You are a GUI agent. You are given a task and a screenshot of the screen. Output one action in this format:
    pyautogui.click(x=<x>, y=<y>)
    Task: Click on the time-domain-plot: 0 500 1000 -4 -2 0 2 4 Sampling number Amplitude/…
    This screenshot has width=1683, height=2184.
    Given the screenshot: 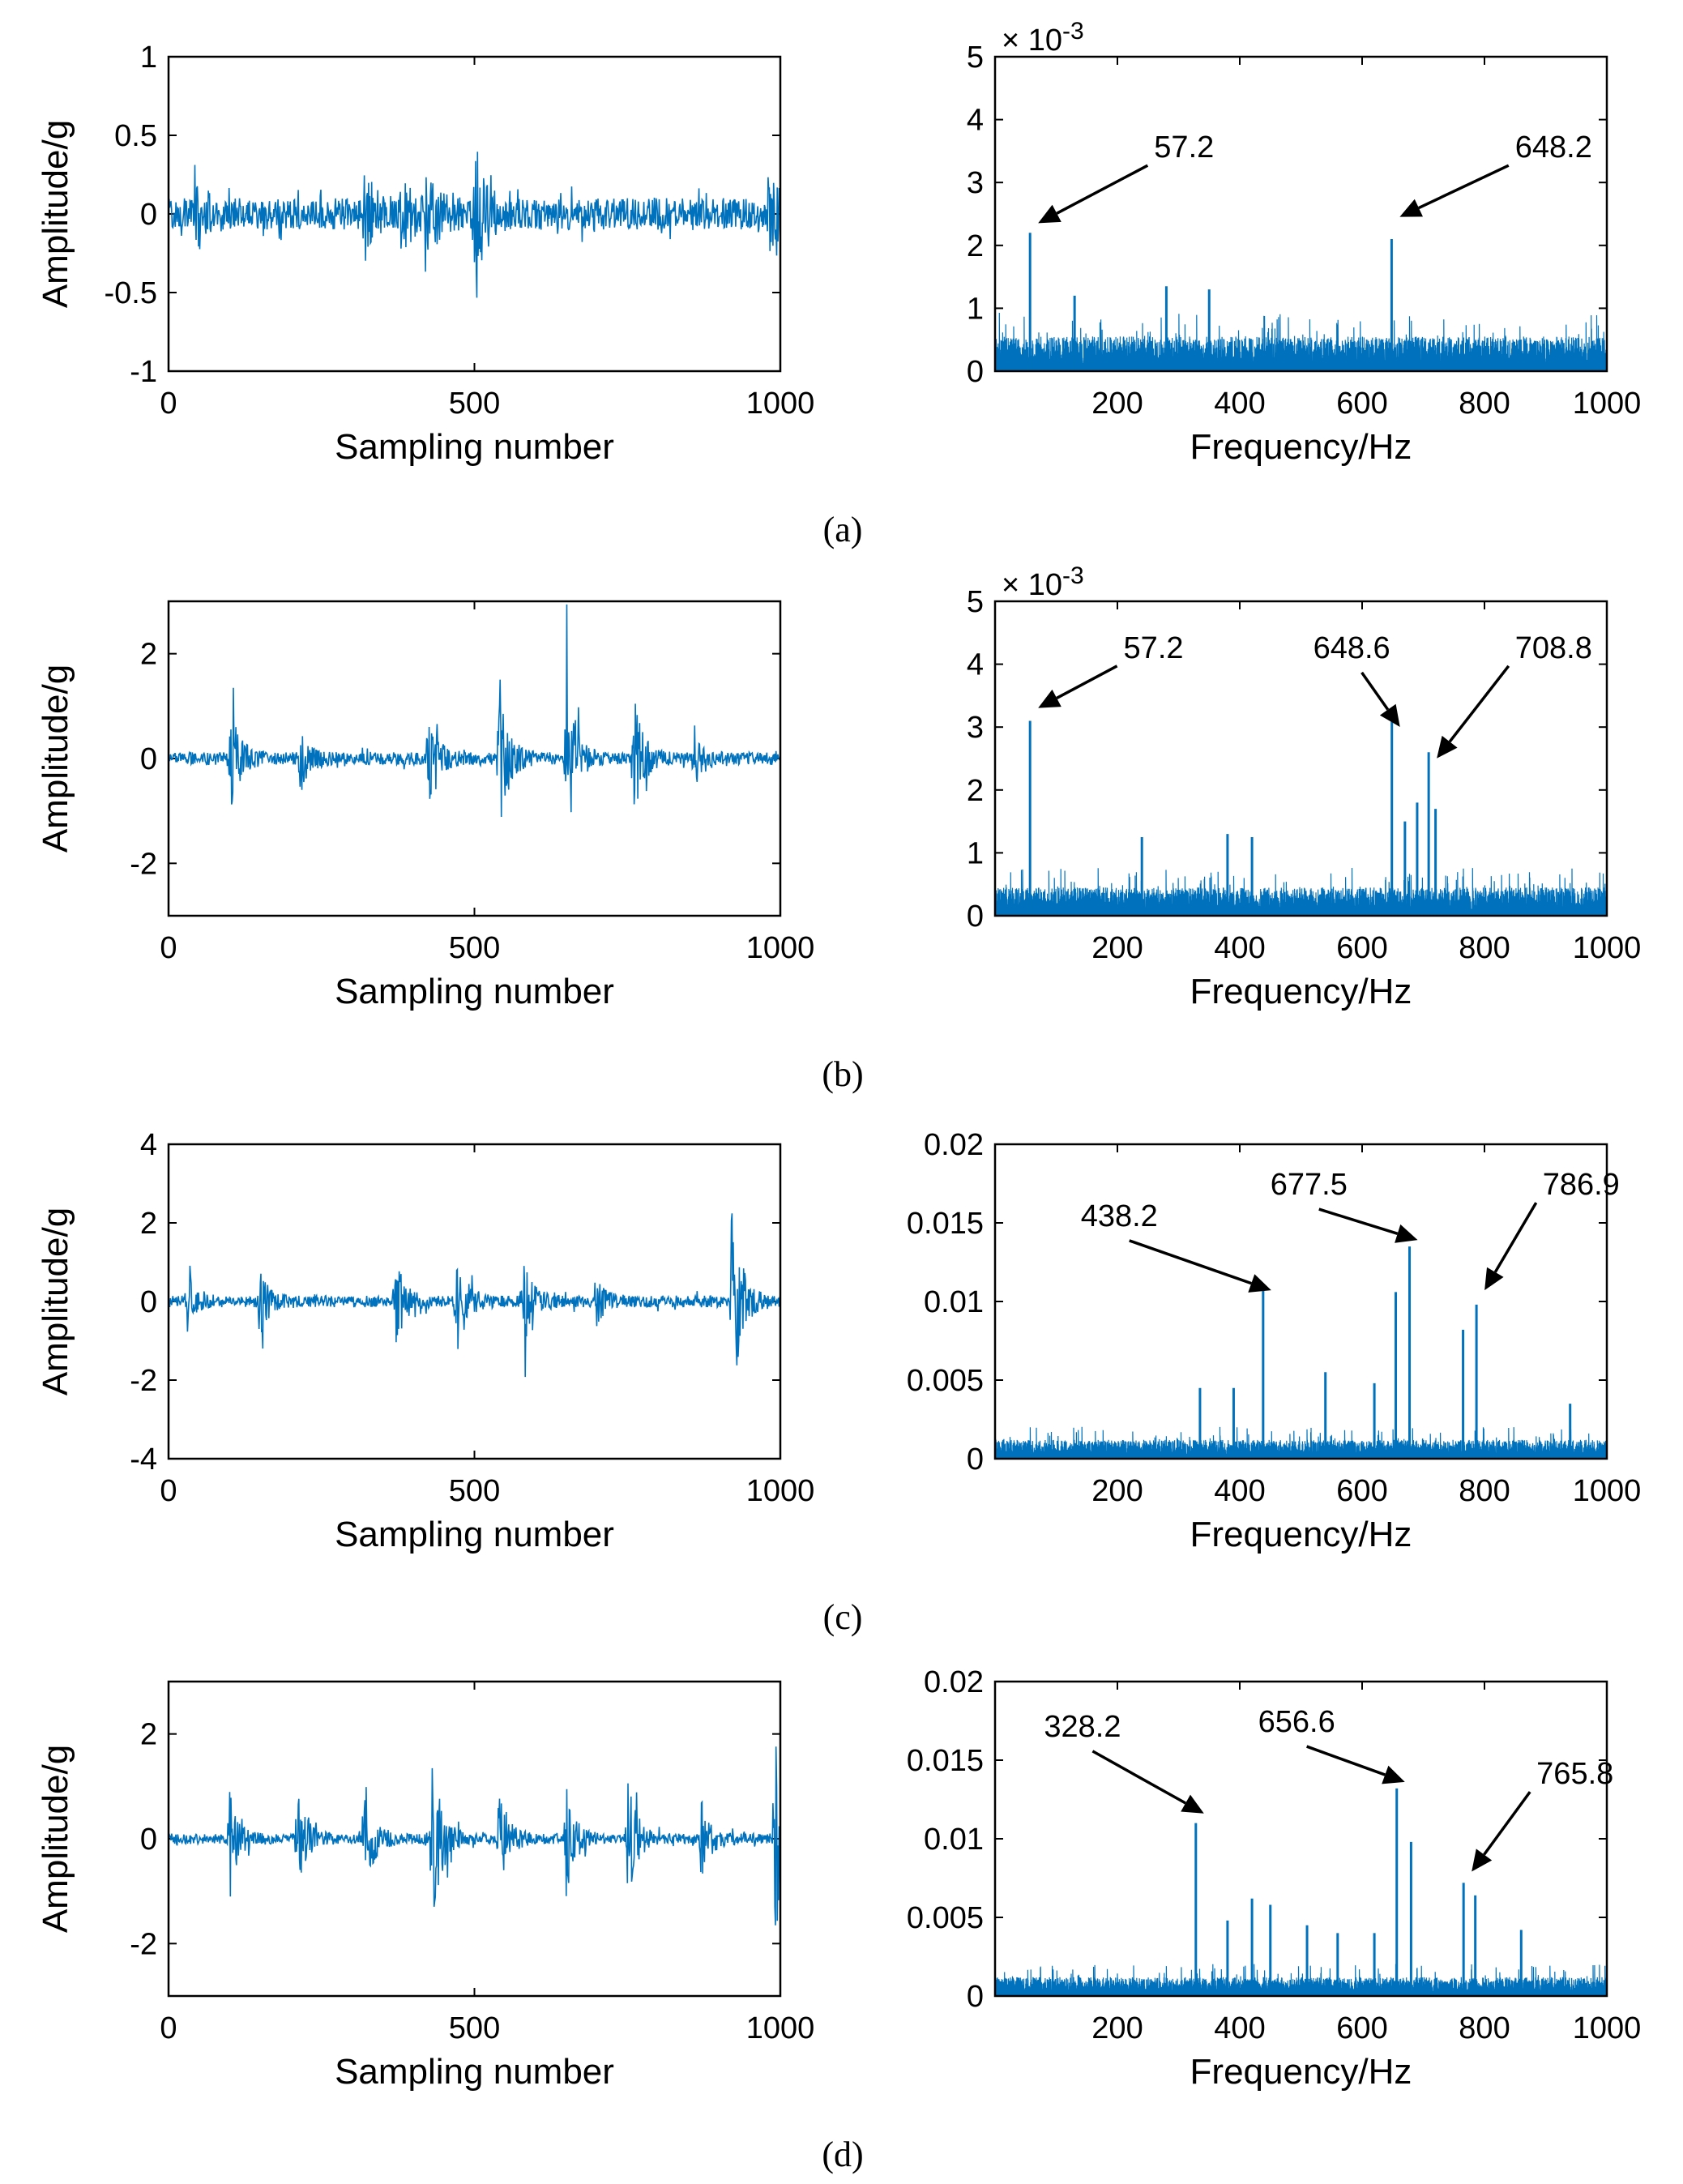 What is the action you would take?
    pyautogui.click(x=425, y=1341)
    